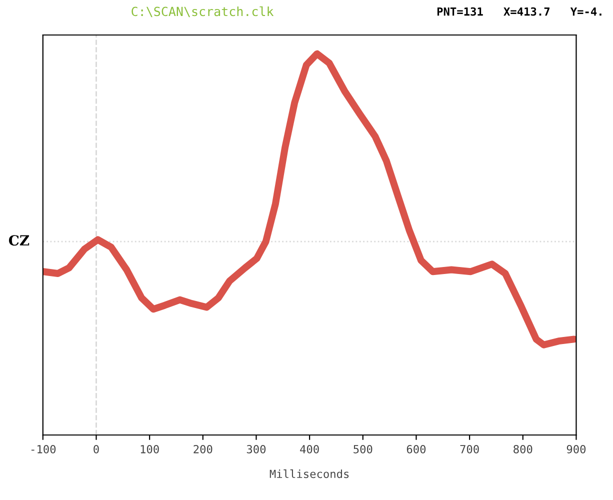 Image resolution: width=613 pixels, height=500 pixels. I want to click on text: PNT=131 X=413.7 Y=-4., so click(519, 11).